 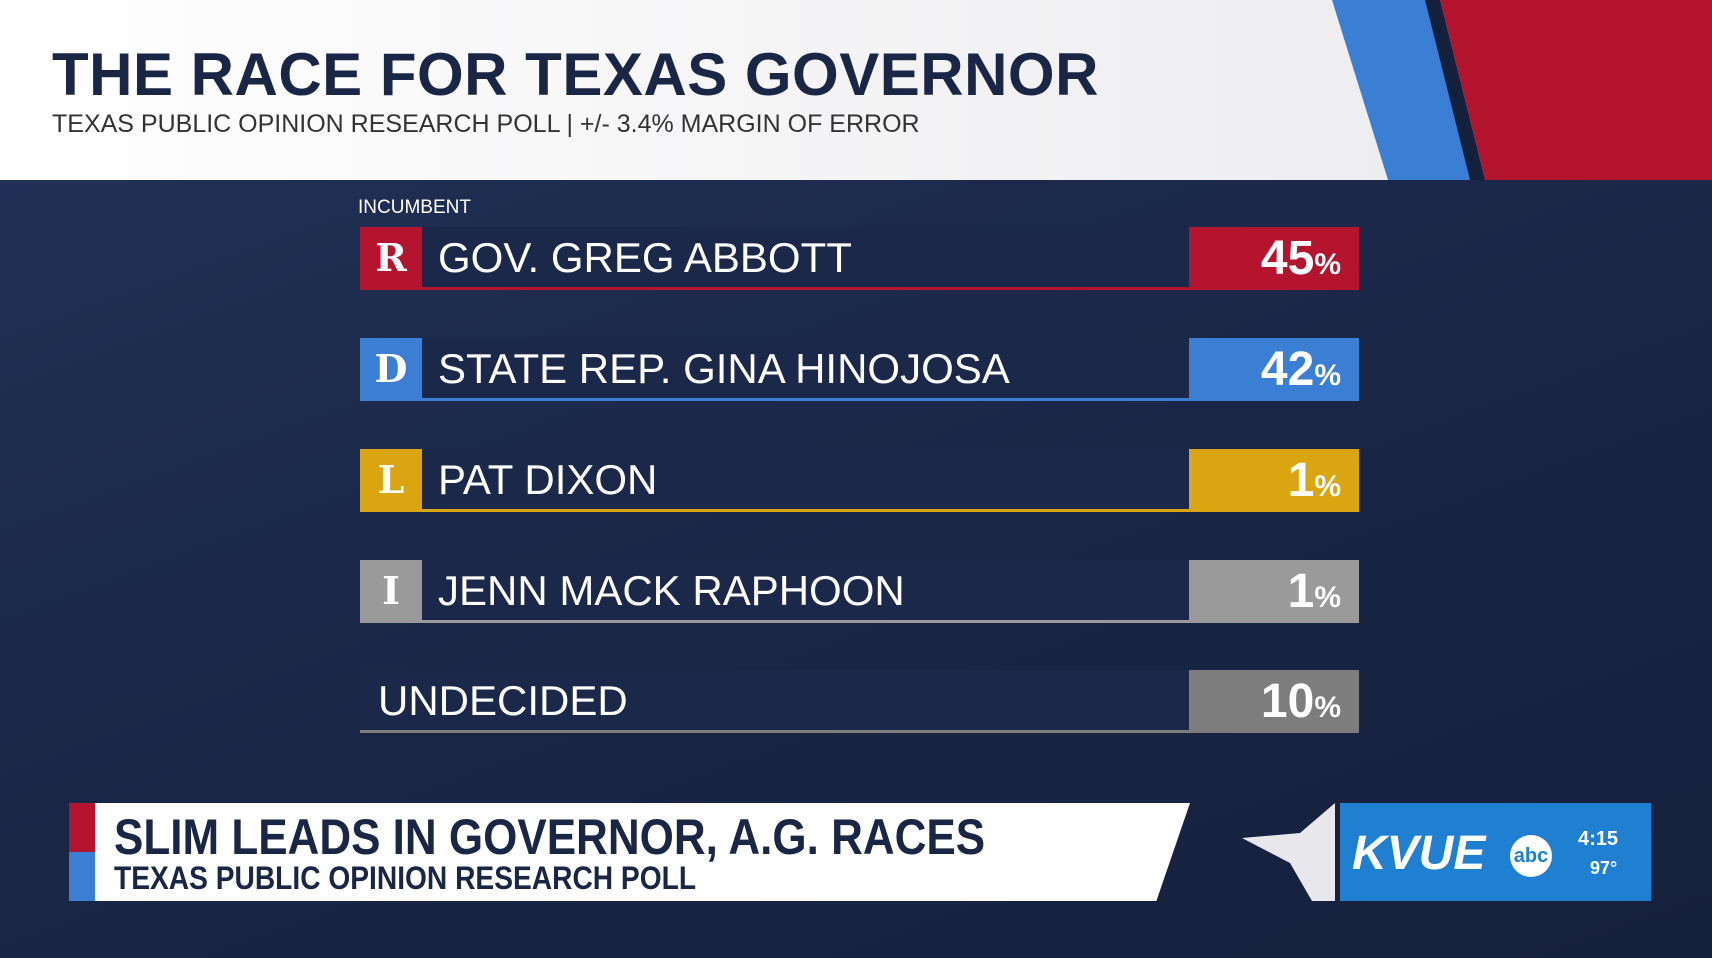 I want to click on candidate-name: STATE REP. GINA HINOJOSA, so click(x=724, y=368).